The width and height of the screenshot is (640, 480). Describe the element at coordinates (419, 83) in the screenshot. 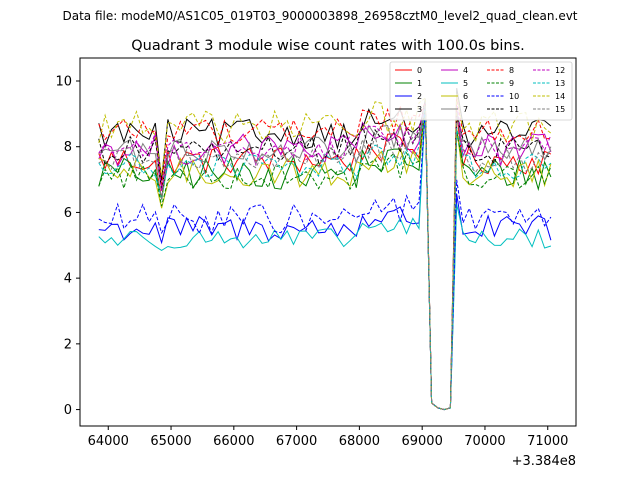

I see `legend-label-1: 1` at that location.